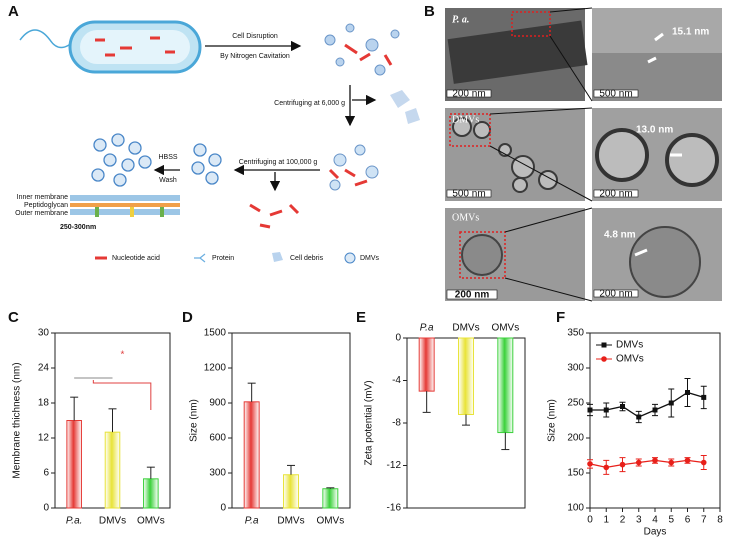 Image resolution: width=730 pixels, height=538 pixels. Describe the element at coordinates (590, 520) in the screenshot. I see `x-tick-label: 0` at that location.